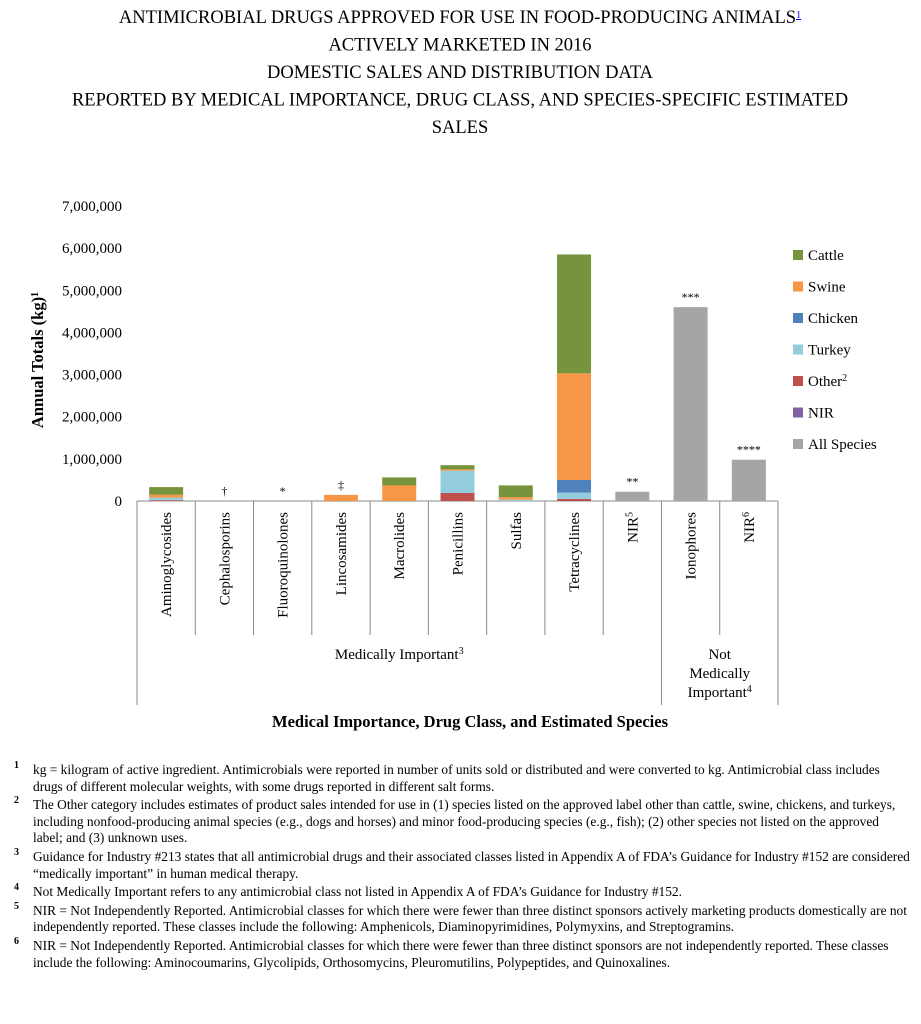 Image resolution: width=921 pixels, height=1024 pixels. I want to click on legend-label: NIR, so click(821, 414).